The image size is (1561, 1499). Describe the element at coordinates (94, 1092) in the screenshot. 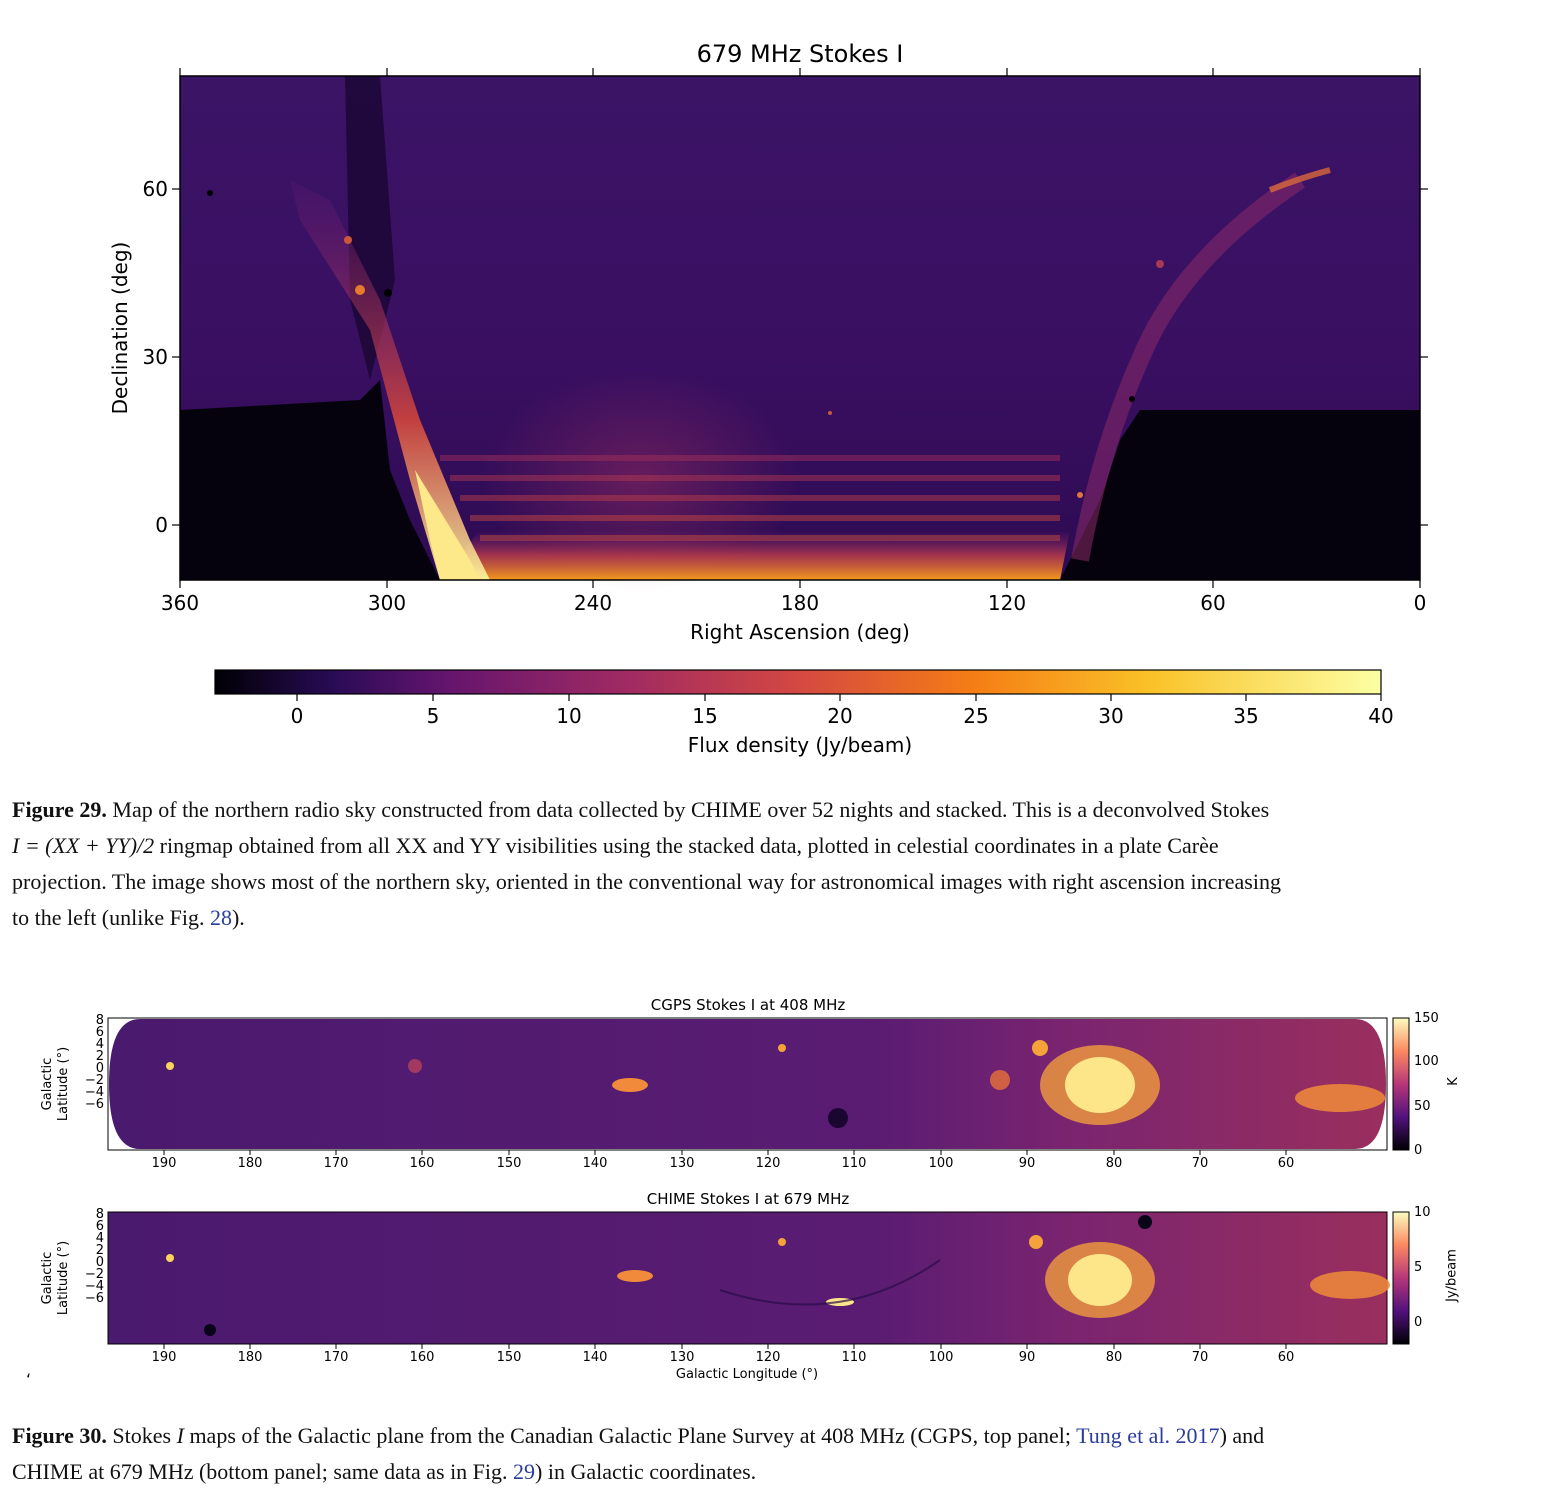

I see `ytick-label: −4` at that location.